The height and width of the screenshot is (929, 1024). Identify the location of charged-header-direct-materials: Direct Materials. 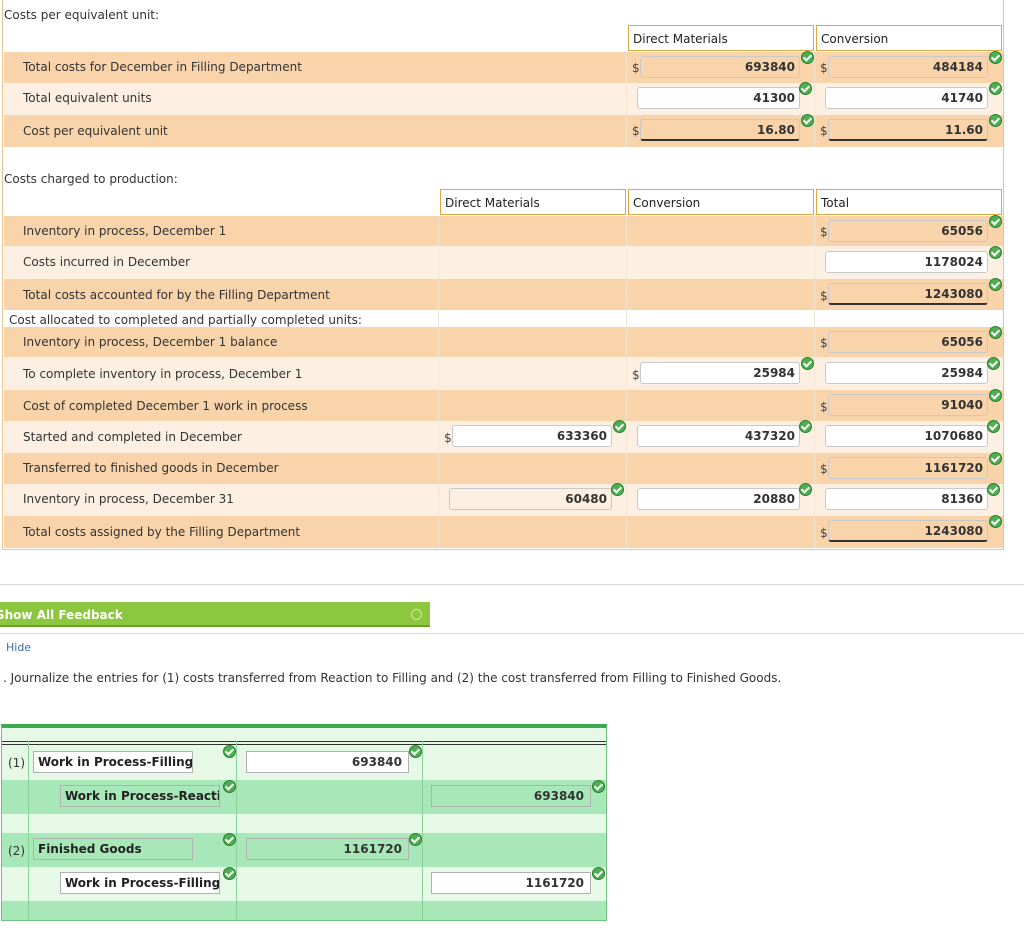
(533, 202).